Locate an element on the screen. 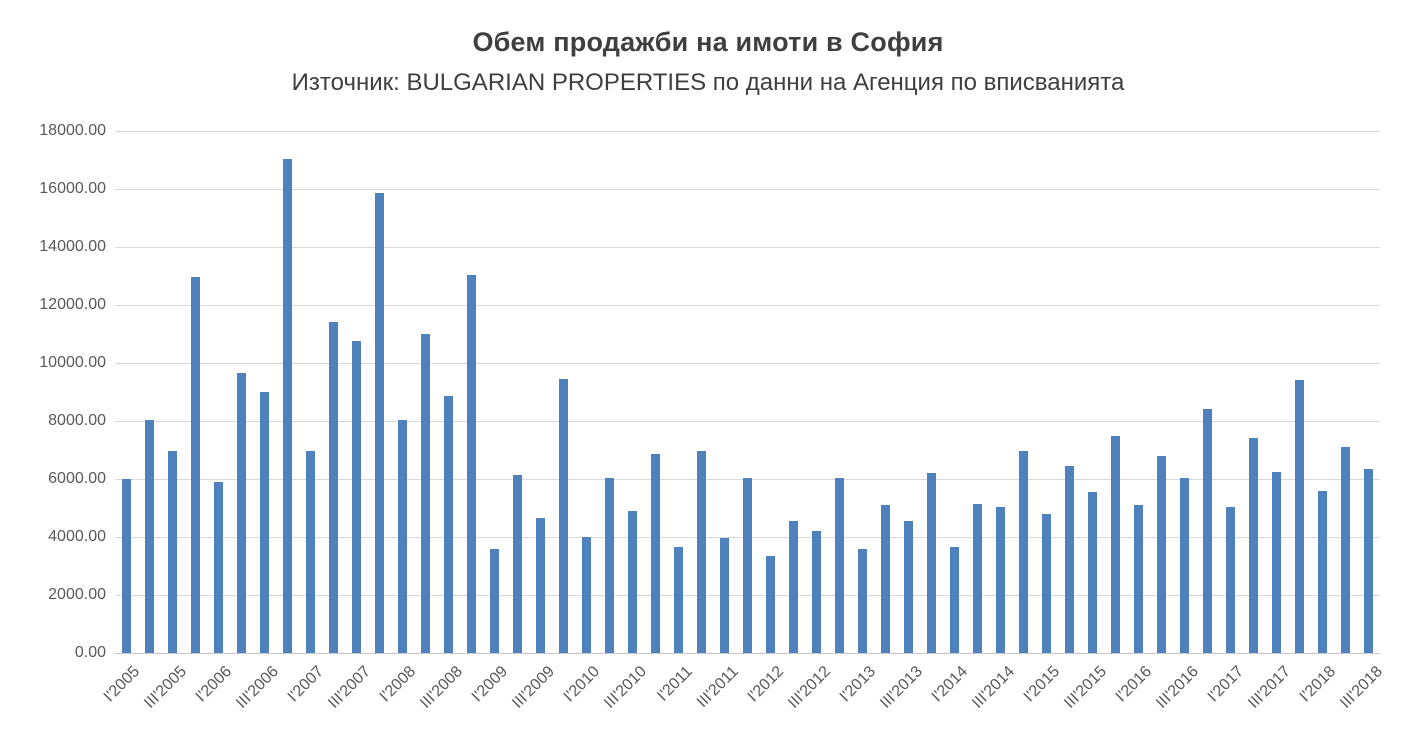 The height and width of the screenshot is (749, 1416). x-tick-label: III'2008 is located at coordinates (441, 687).